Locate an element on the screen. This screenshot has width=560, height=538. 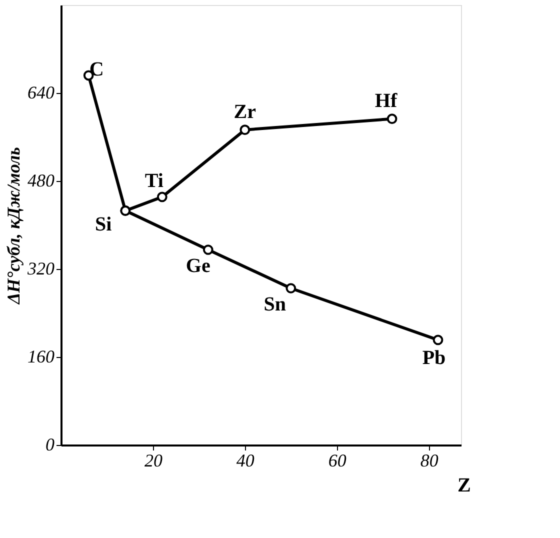
y-tick-label: 640 is located at coordinates (41, 92).